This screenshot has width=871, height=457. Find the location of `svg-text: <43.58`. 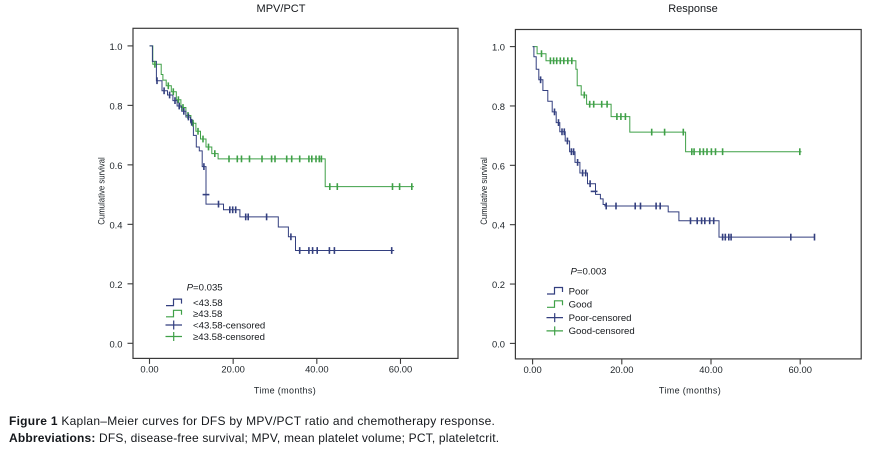

svg-text: <43.58 is located at coordinates (208, 303).